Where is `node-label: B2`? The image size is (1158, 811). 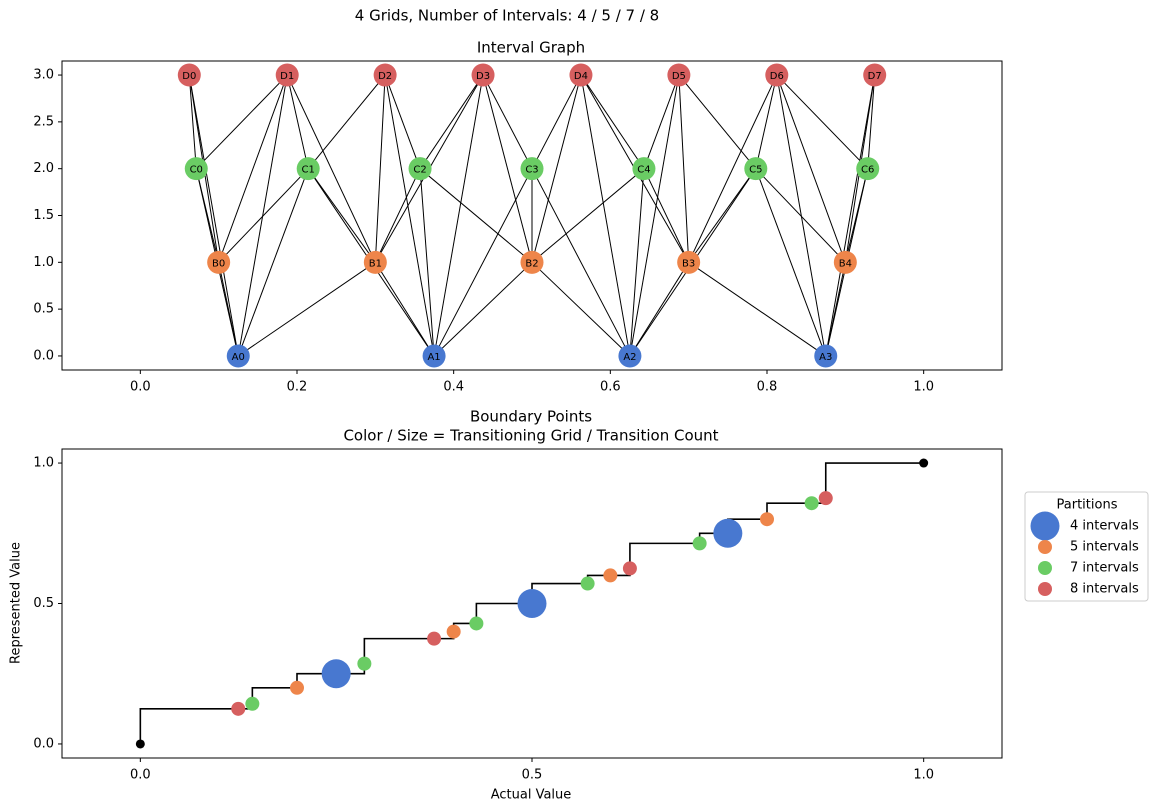 node-label: B2 is located at coordinates (531, 263).